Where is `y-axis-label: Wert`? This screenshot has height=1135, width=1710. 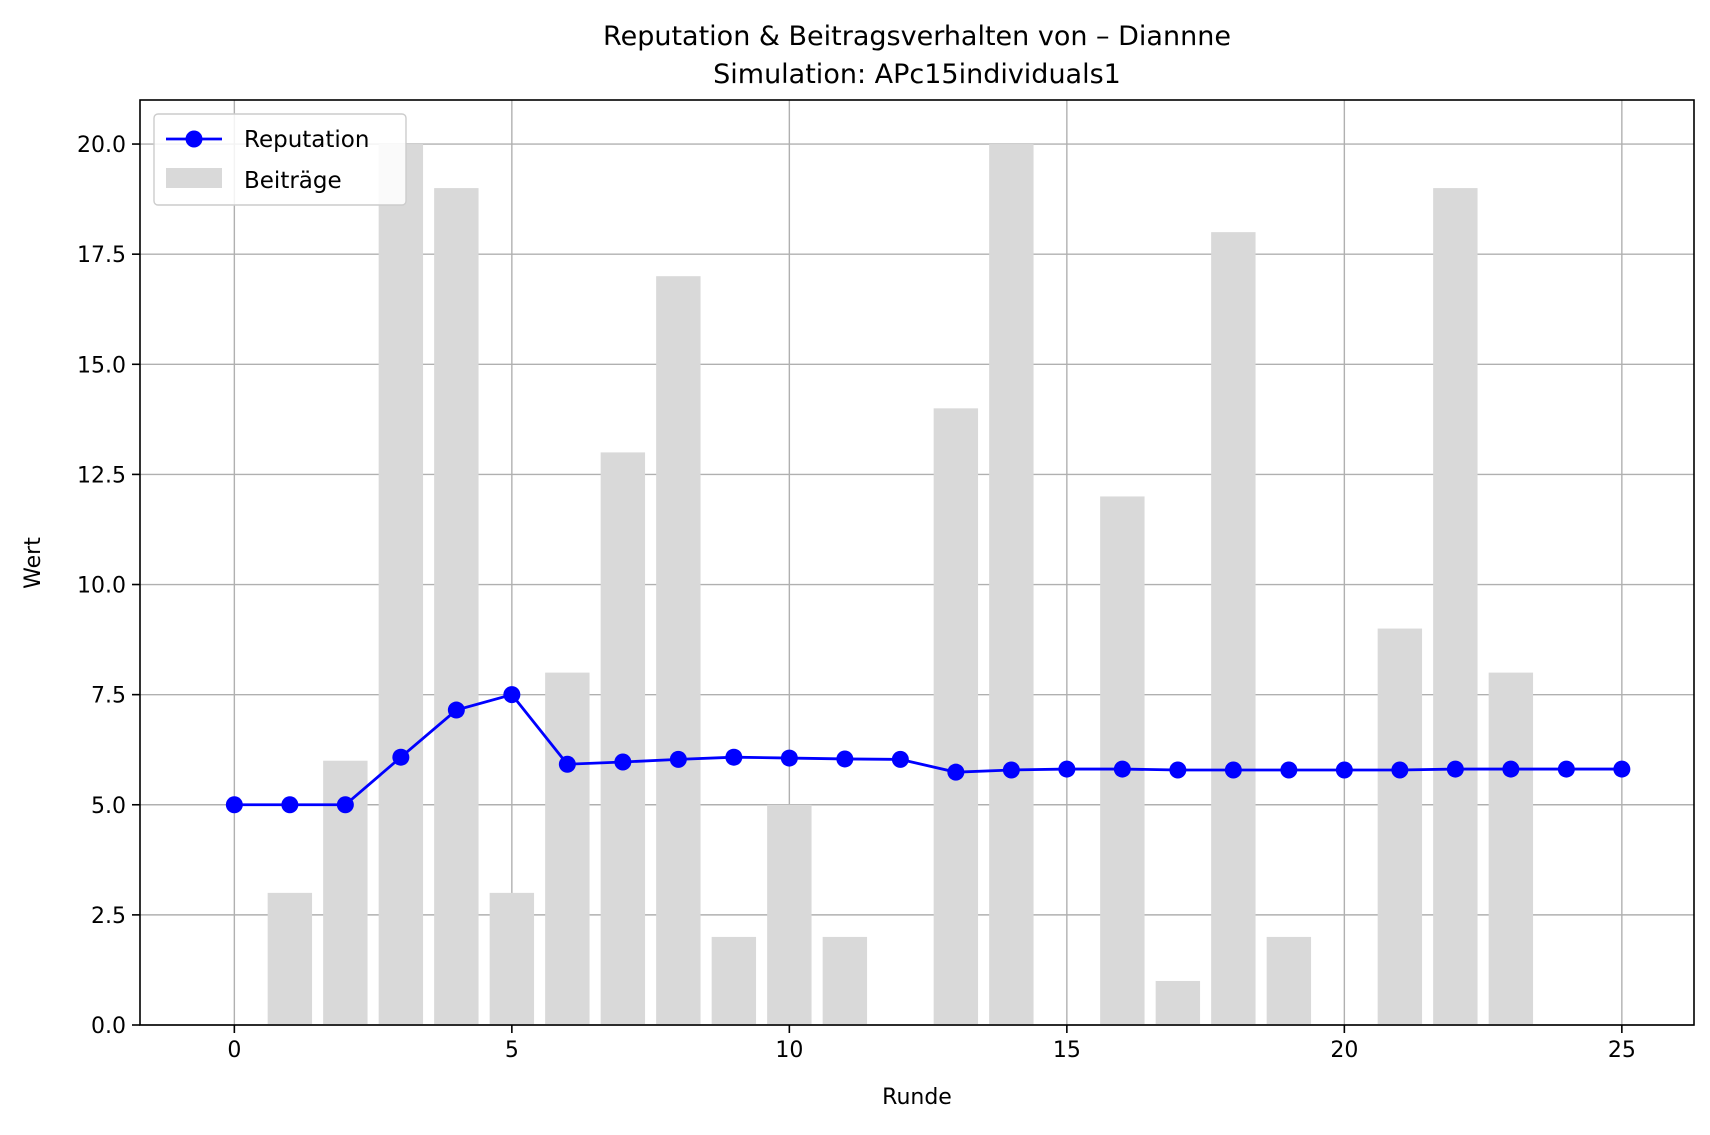
y-axis-label: Wert is located at coordinates (33, 563).